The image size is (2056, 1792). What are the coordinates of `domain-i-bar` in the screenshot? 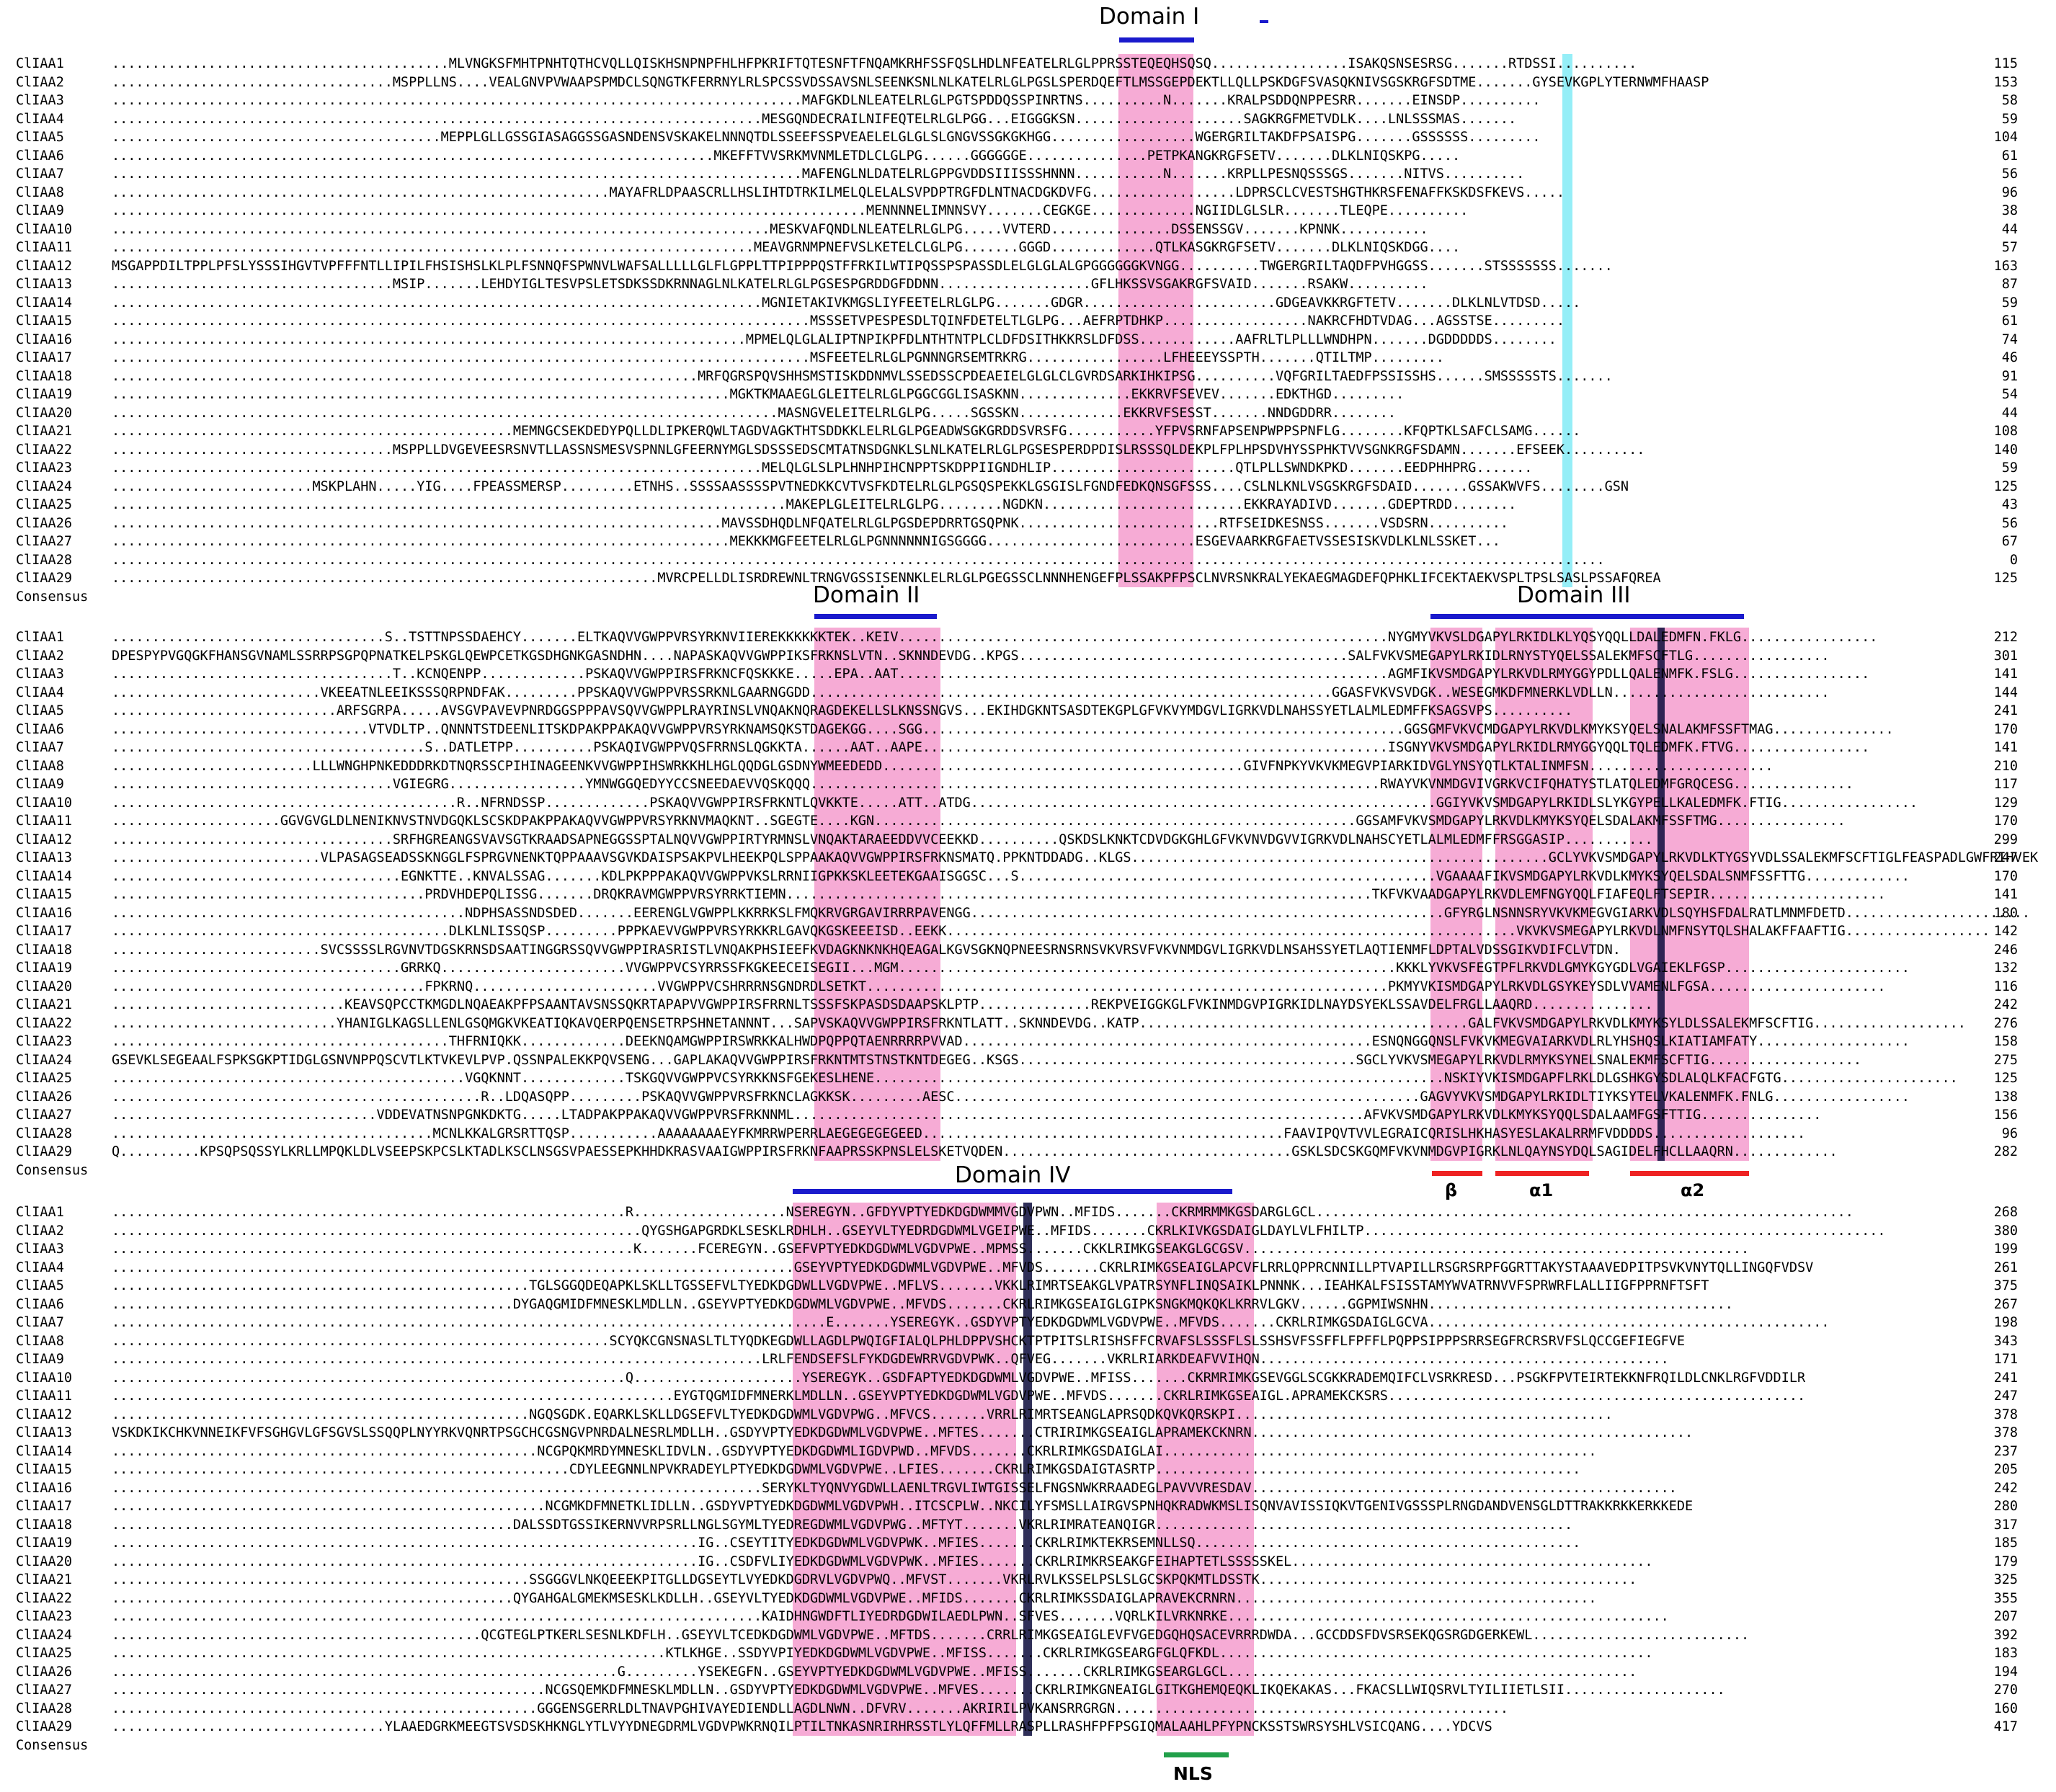 It's located at (1156, 40).